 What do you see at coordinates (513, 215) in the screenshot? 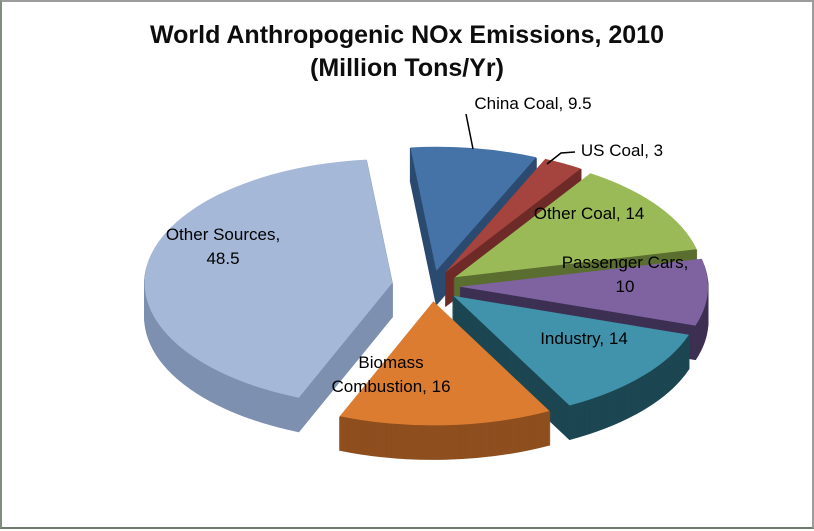
I see `pie-slice-top-us_coal` at bounding box center [513, 215].